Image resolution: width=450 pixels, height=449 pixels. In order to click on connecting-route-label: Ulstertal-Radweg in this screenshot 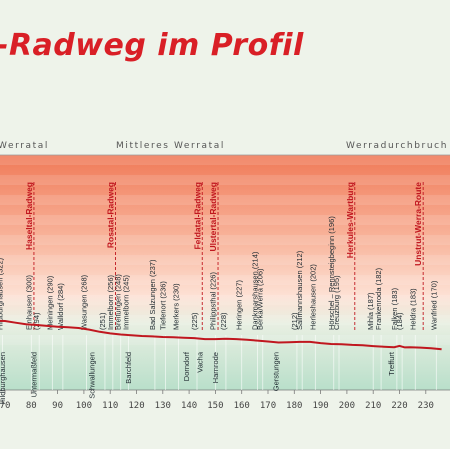, I will do `click(213, 216)`.